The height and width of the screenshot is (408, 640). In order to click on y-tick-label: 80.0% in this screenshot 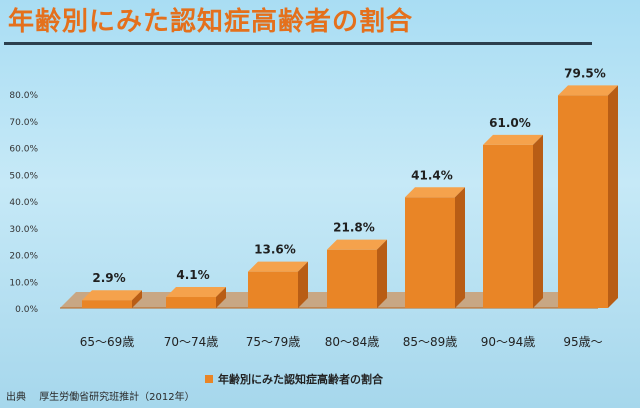, I will do `click(23, 96)`.